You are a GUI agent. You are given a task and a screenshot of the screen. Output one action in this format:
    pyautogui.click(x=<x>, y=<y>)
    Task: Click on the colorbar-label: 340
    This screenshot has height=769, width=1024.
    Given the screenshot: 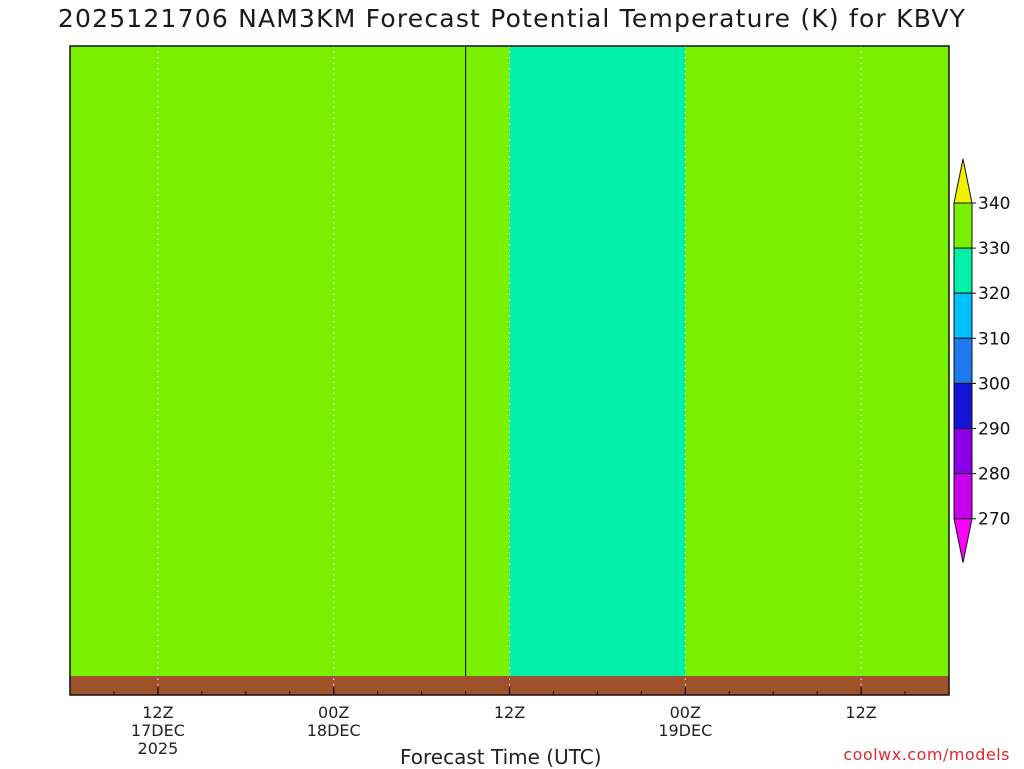 What is the action you would take?
    pyautogui.click(x=994, y=204)
    